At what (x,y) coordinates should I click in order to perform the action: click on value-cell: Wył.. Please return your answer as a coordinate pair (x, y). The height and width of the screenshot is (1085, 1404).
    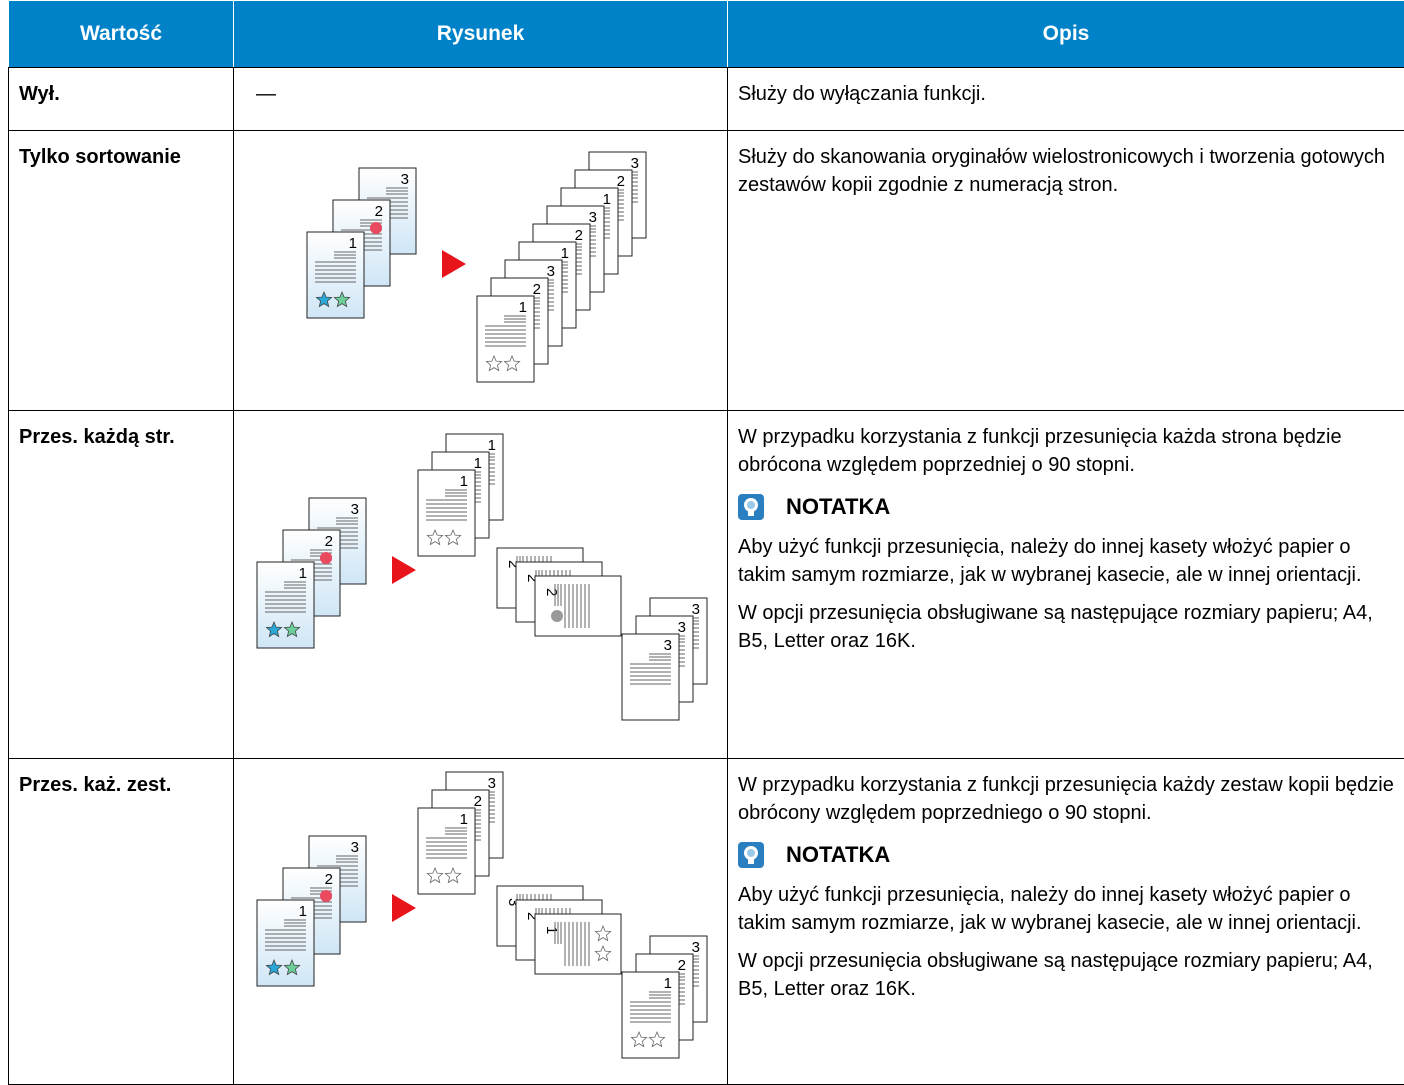
    Looking at the image, I should click on (121, 99).